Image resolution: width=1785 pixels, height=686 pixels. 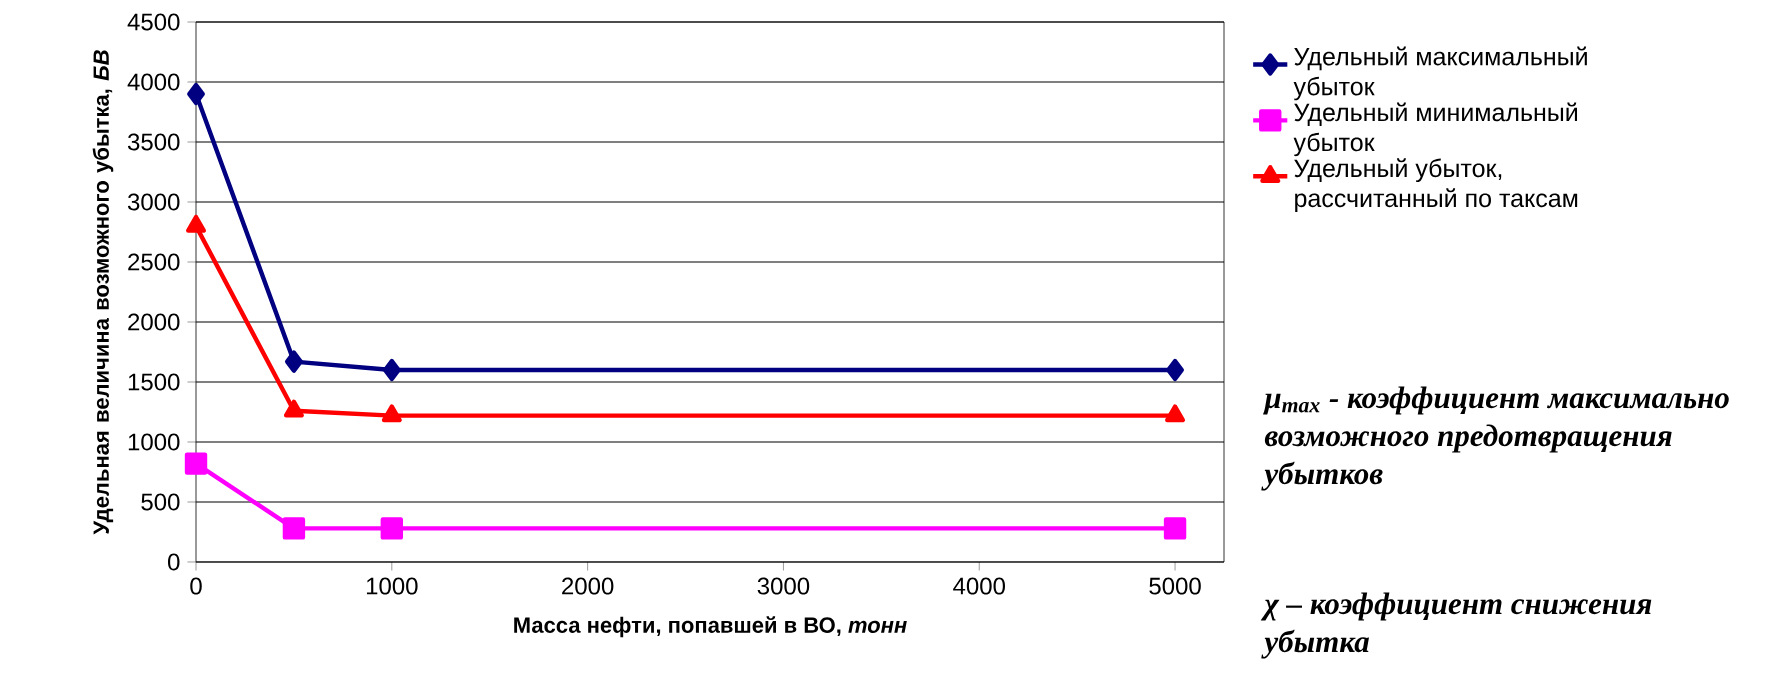 What do you see at coordinates (154, 442) in the screenshot?
I see `y-tick-label: 1000` at bounding box center [154, 442].